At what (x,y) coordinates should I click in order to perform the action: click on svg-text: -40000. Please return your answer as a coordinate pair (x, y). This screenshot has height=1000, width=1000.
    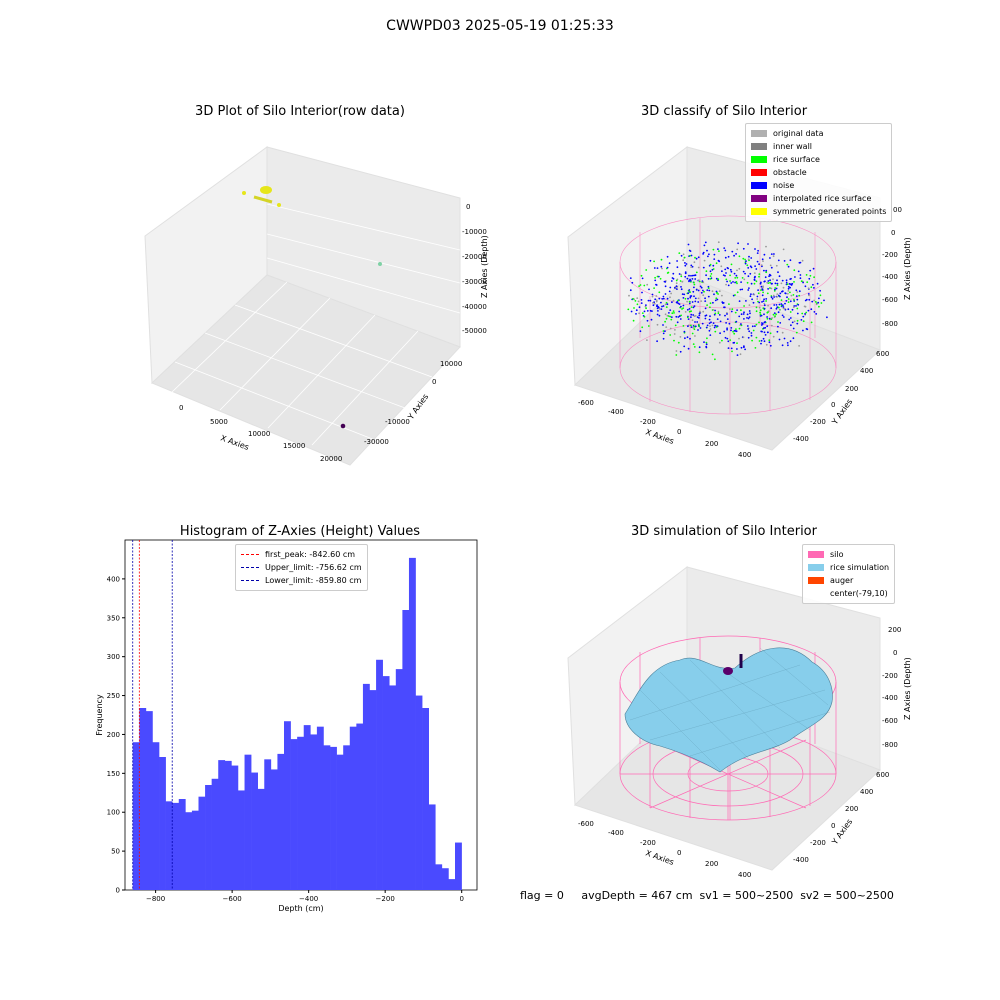
    Looking at the image, I should click on (474, 307).